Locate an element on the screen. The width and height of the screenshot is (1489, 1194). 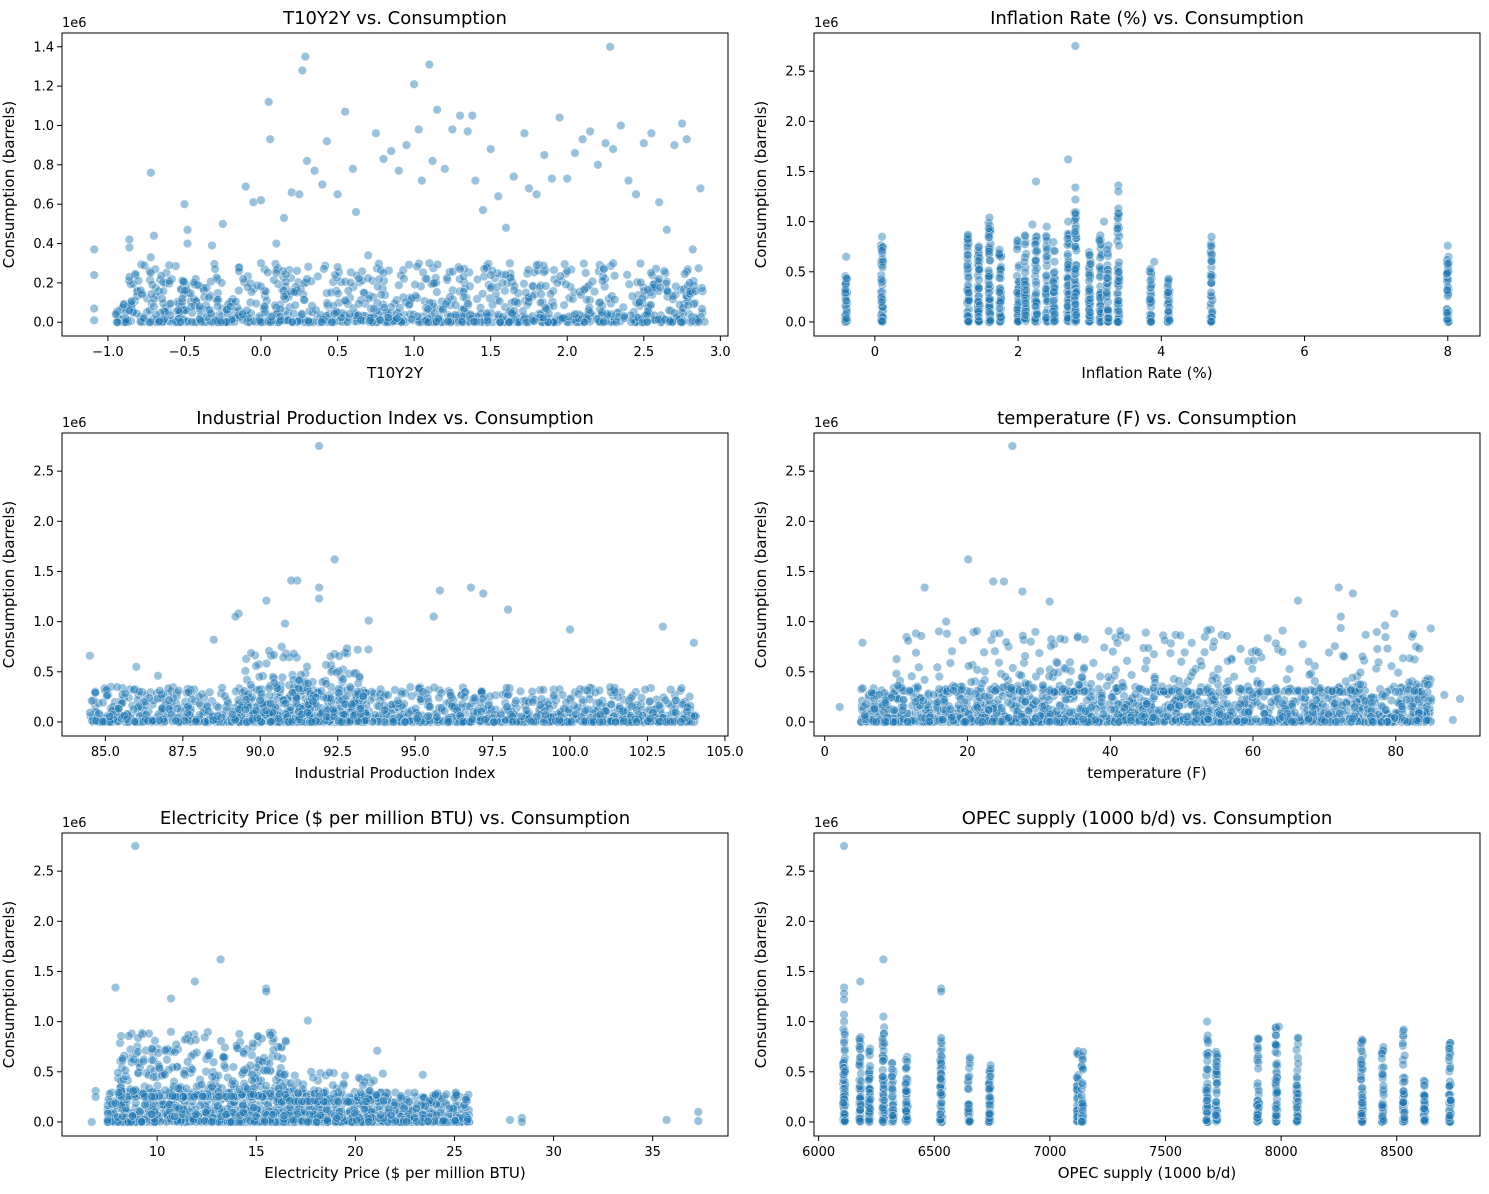
y-tick-label: 0.0 is located at coordinates (795, 322).